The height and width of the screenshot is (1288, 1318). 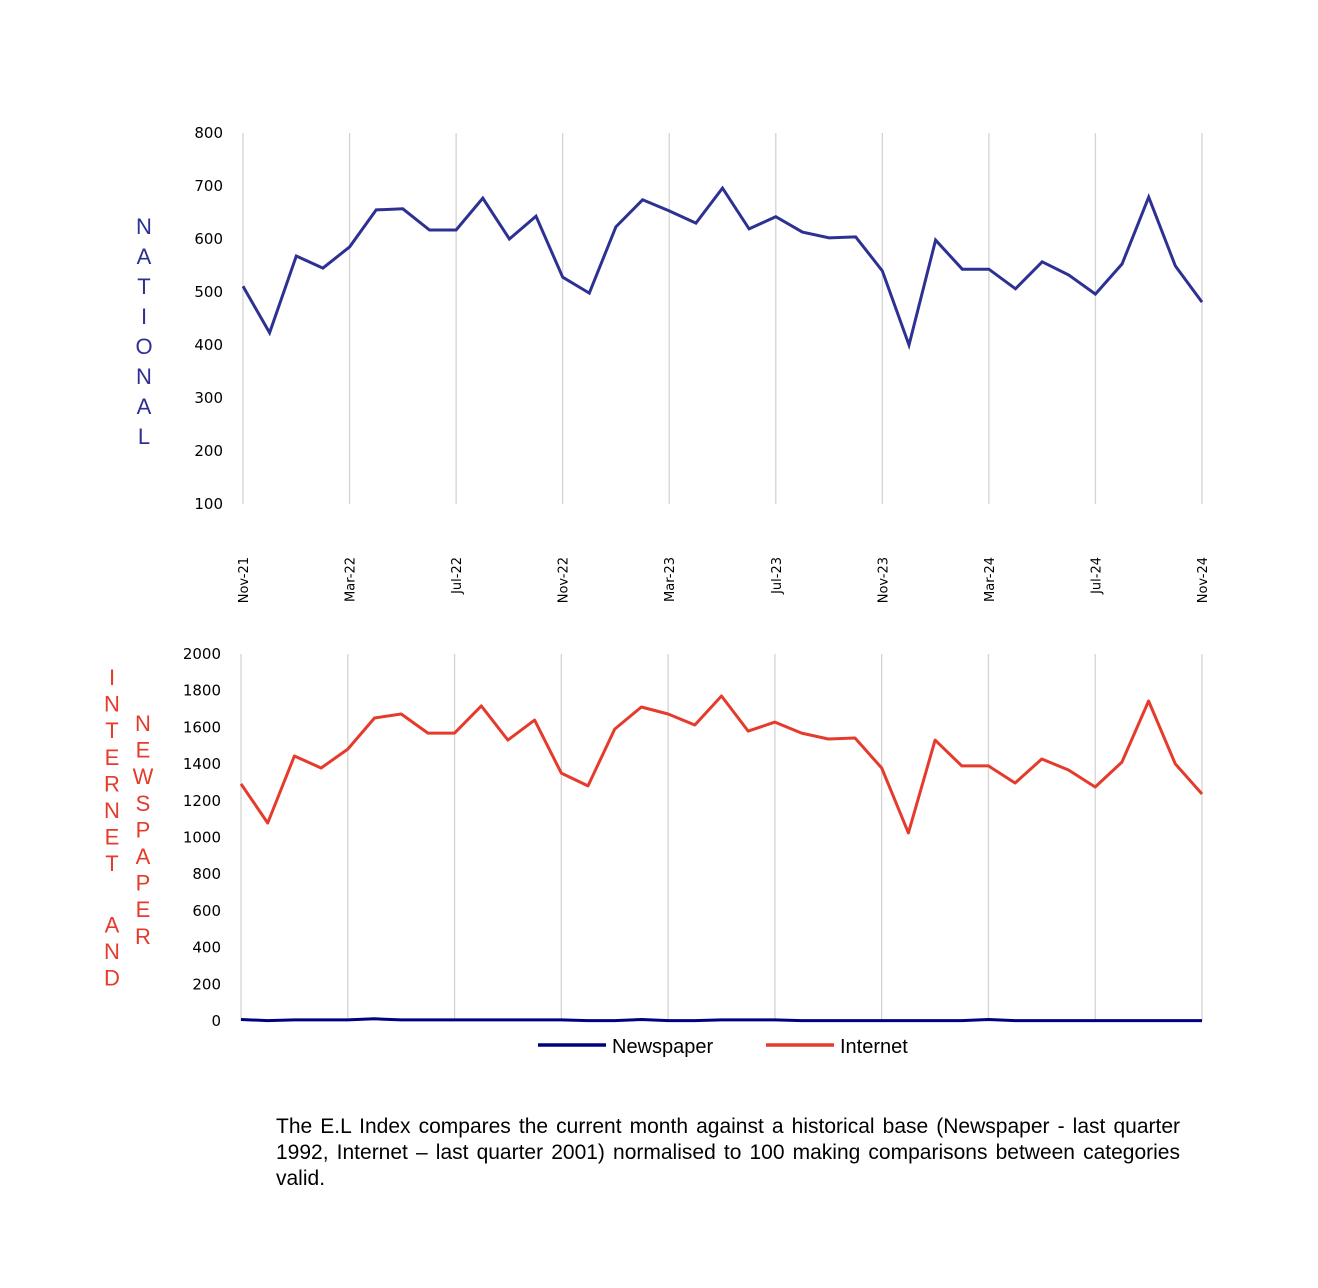 I want to click on national-y-label-letter: T, so click(x=143, y=286).